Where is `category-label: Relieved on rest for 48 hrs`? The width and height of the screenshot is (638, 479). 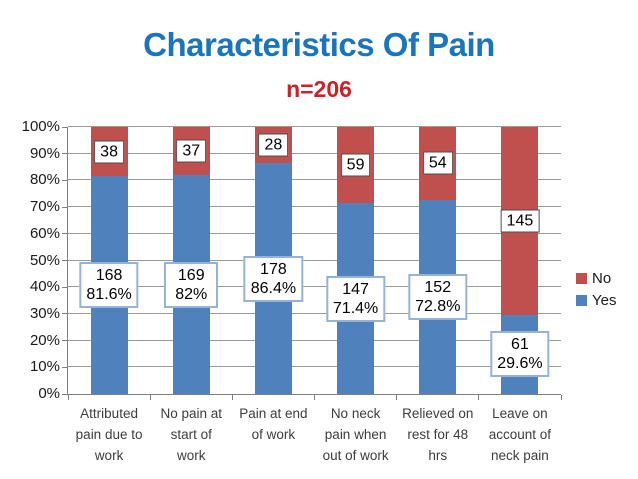 category-label: Relieved on rest for 48 hrs is located at coordinates (438, 434).